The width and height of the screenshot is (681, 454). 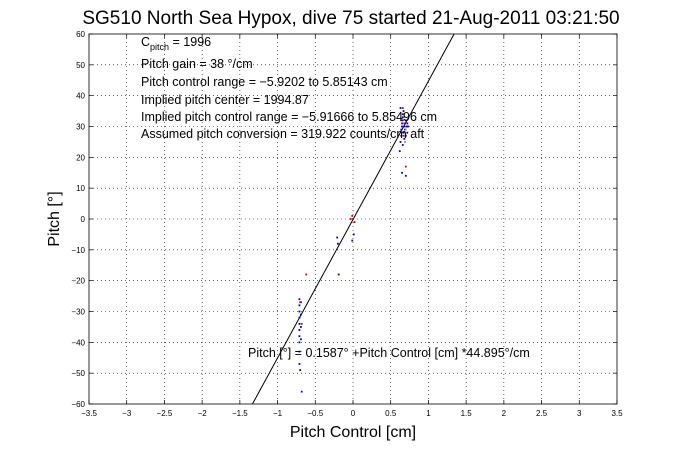 What do you see at coordinates (165, 413) in the screenshot?
I see `x-tick-label: −2.5` at bounding box center [165, 413].